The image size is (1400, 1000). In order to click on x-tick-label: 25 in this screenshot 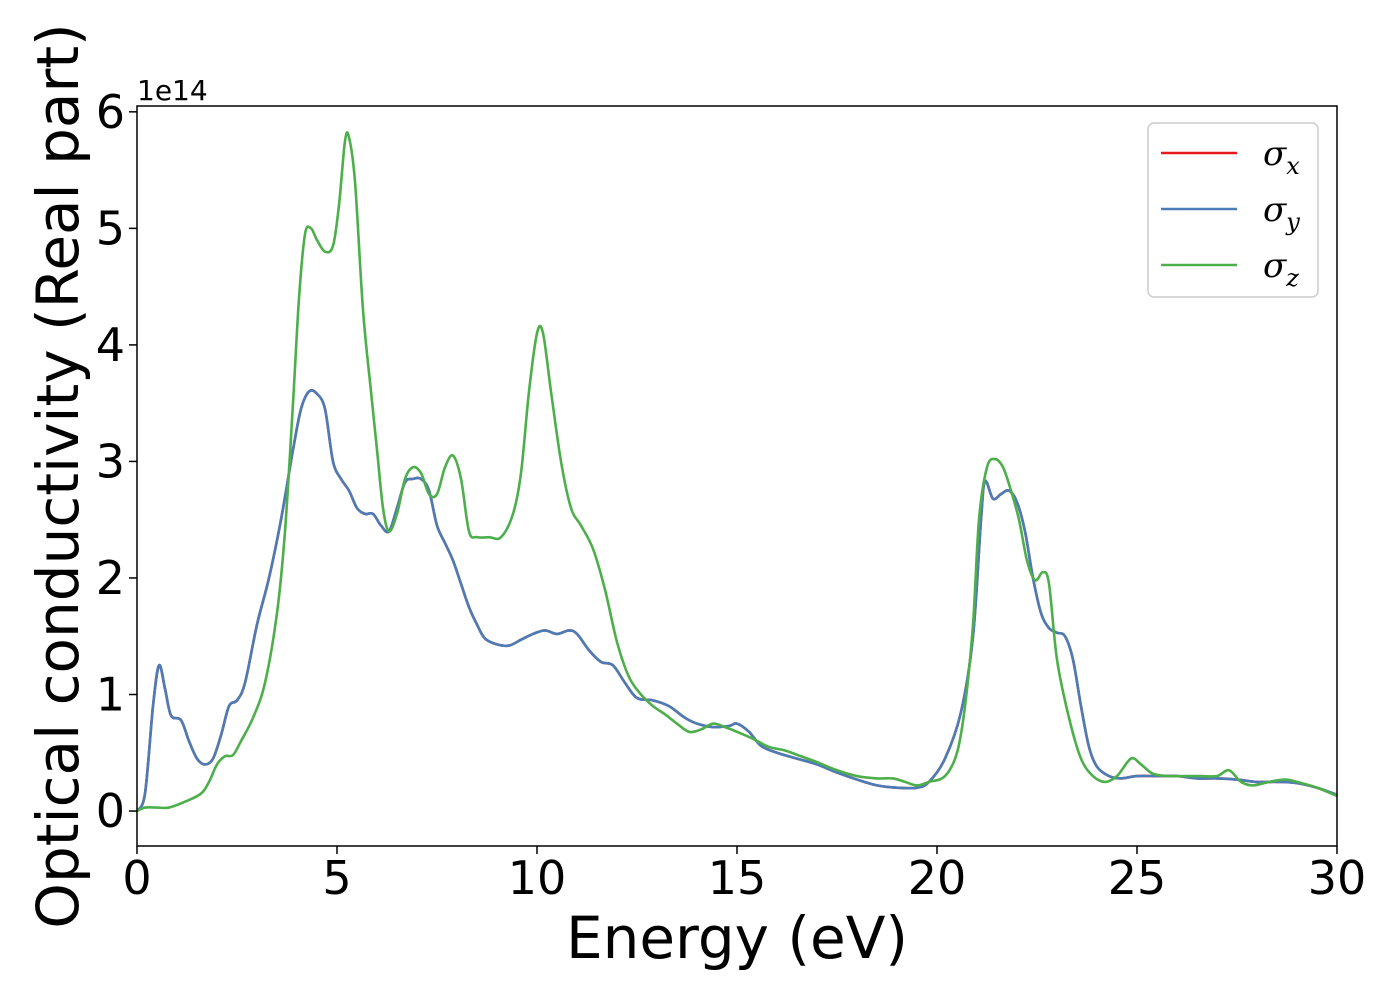, I will do `click(1137, 878)`.